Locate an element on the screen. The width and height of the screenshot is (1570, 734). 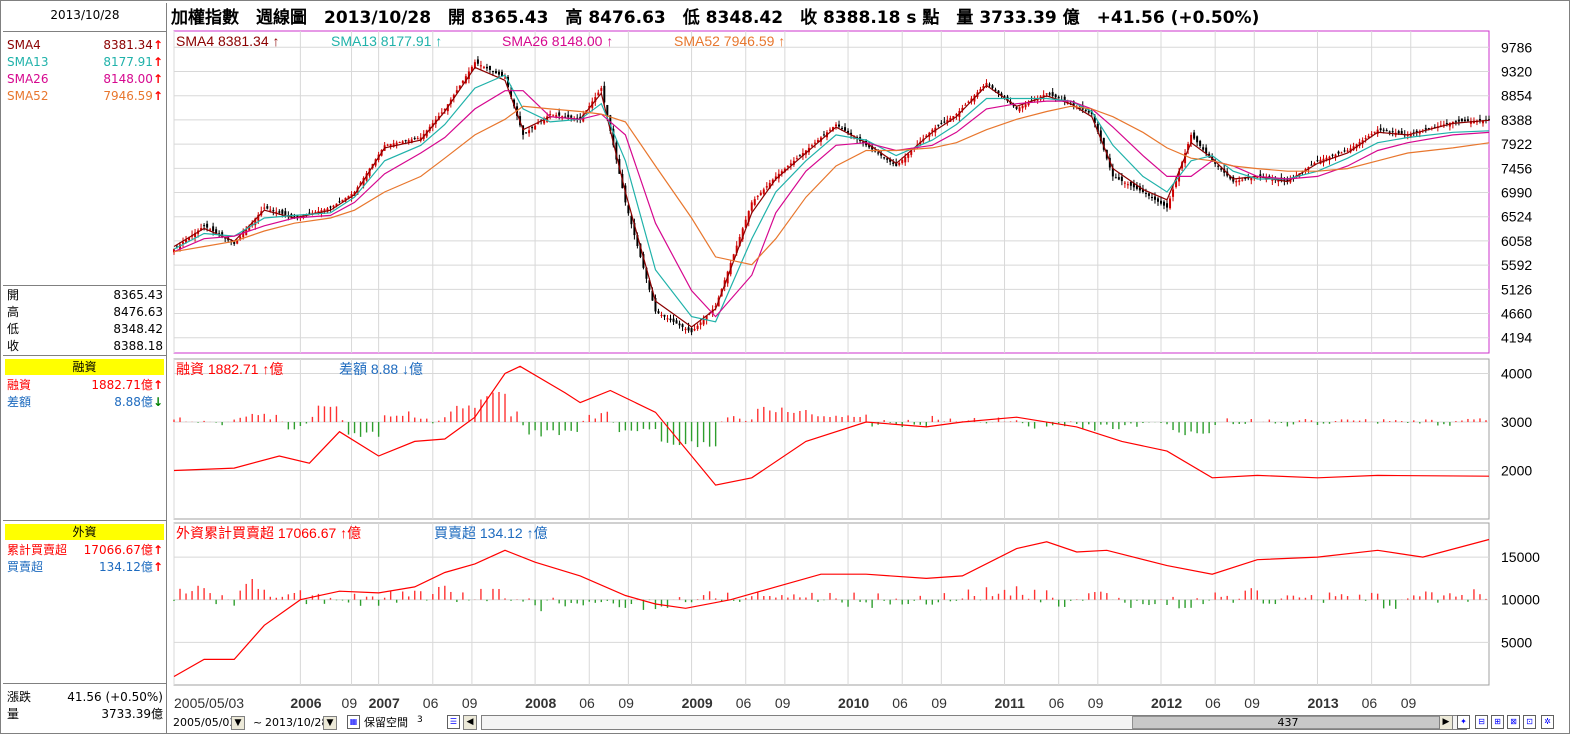
ohlc-row-label: 高 is located at coordinates (13, 312).